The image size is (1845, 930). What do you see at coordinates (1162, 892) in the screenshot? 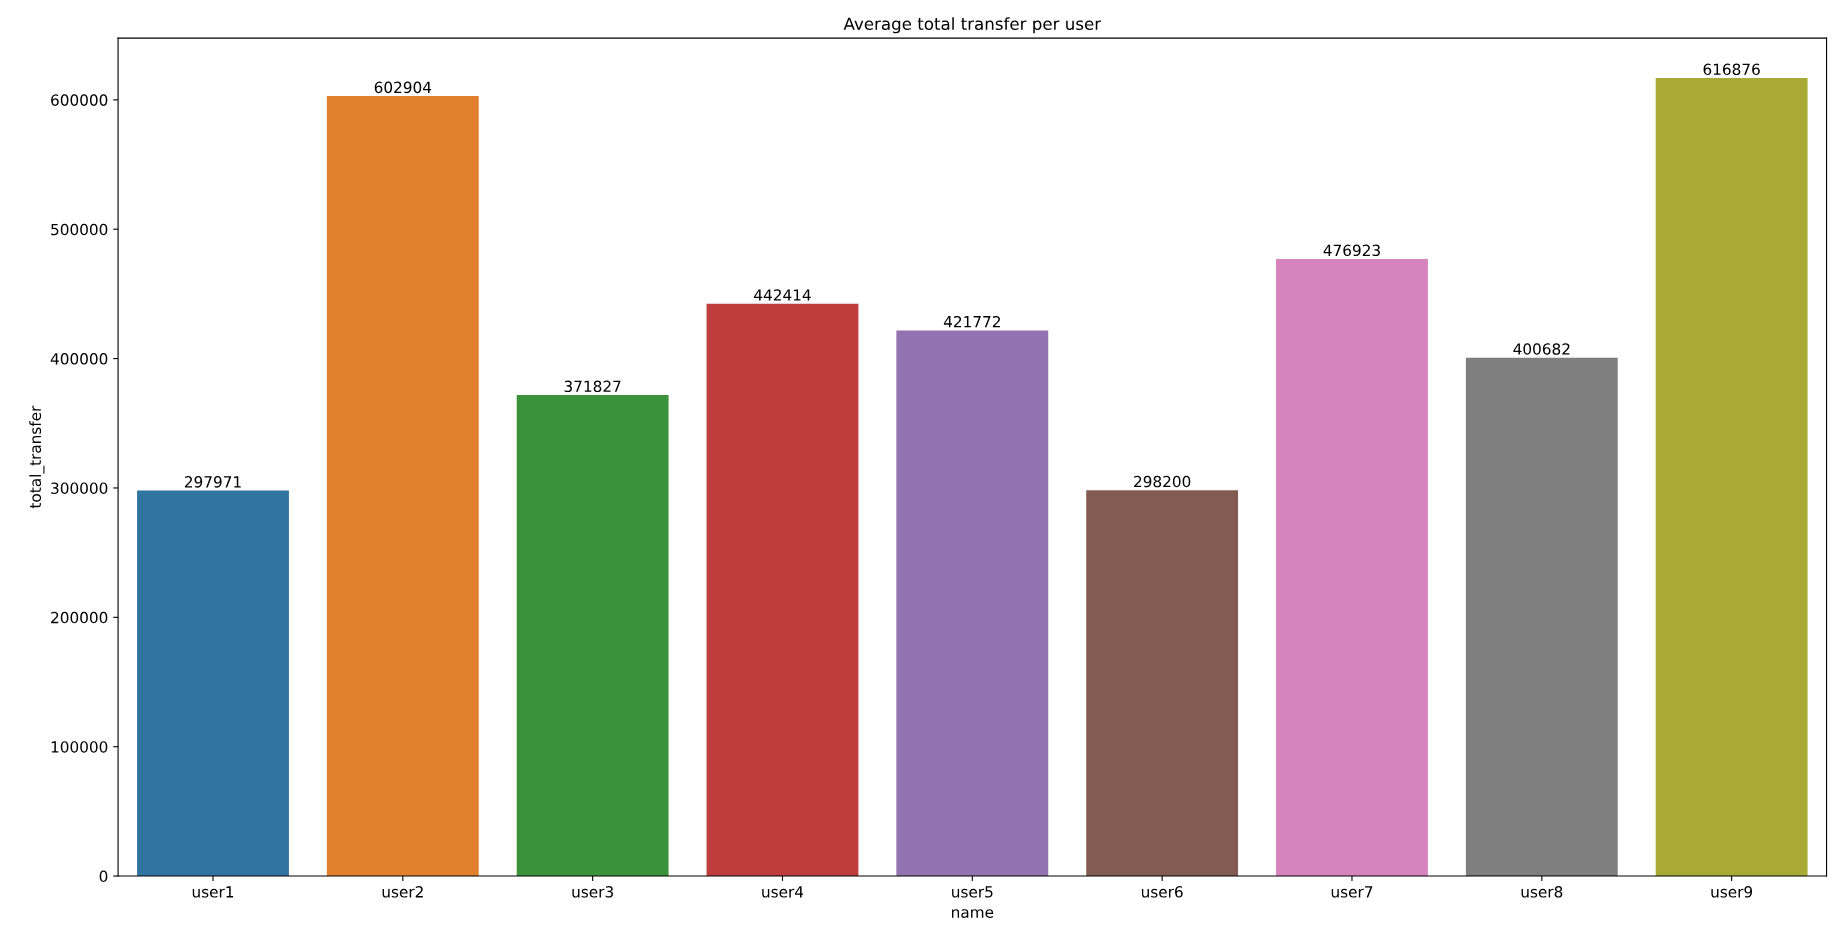
I see `x-tick-label: user6` at bounding box center [1162, 892].